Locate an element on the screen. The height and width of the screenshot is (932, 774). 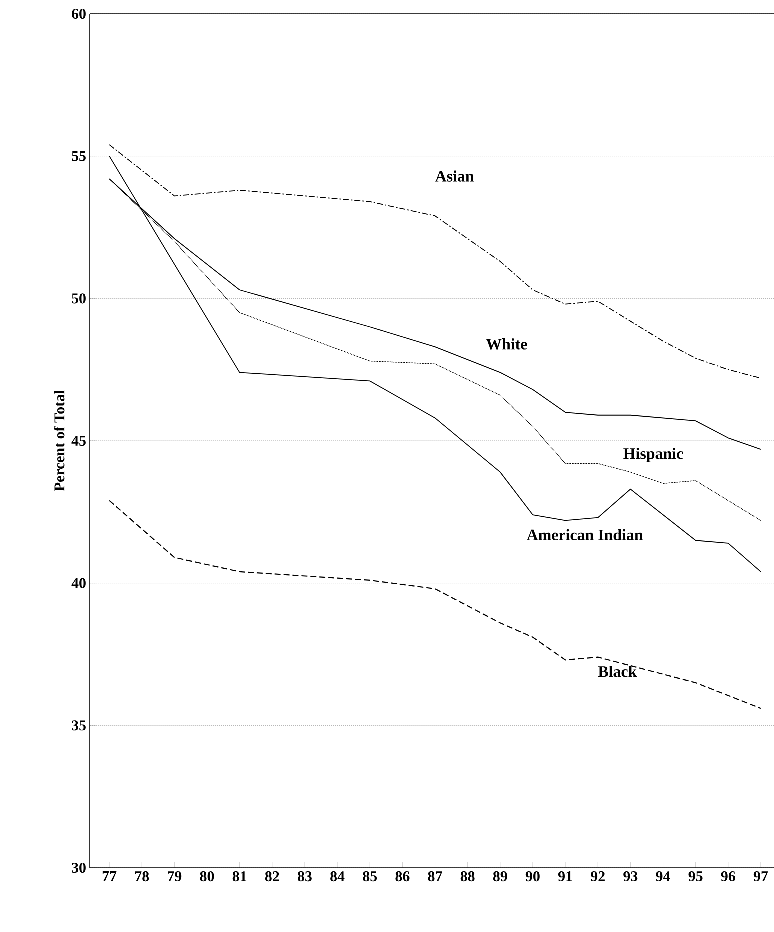
series-label: Hispanic is located at coordinates (654, 455).